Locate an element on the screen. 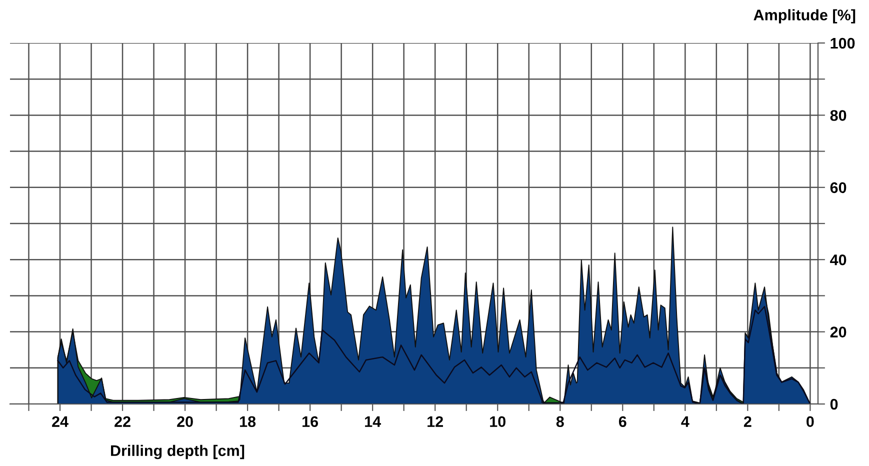 The image size is (869, 466). y-tick-label: 100 is located at coordinates (842, 43).